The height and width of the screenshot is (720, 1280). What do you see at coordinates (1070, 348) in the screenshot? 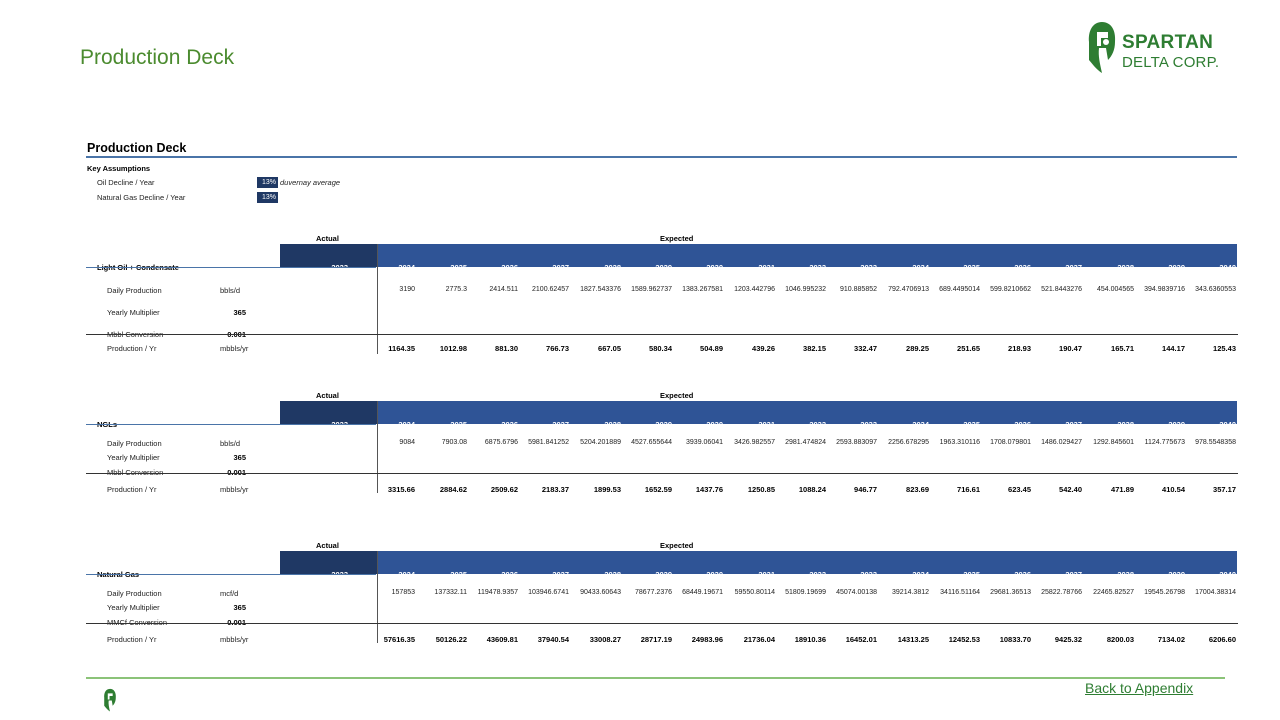
I see `production-per-year-cell: 190.47` at bounding box center [1070, 348].